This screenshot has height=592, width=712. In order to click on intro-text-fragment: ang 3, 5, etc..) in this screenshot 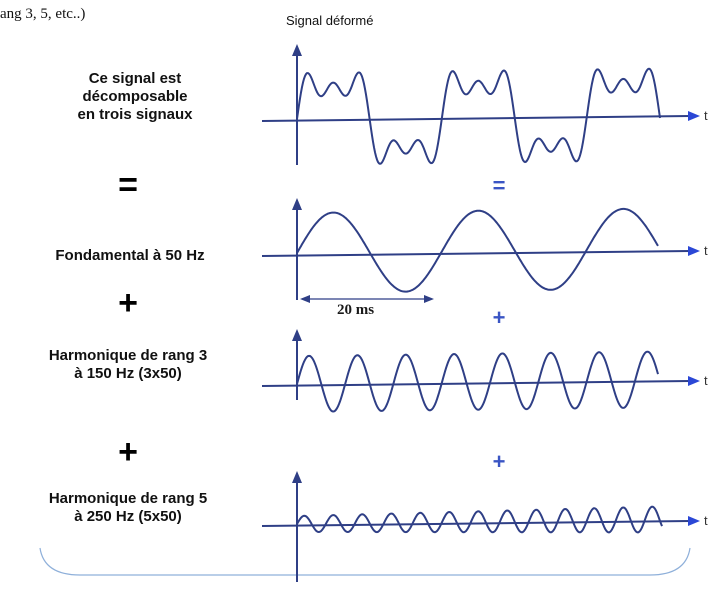, I will do `click(43, 14)`.